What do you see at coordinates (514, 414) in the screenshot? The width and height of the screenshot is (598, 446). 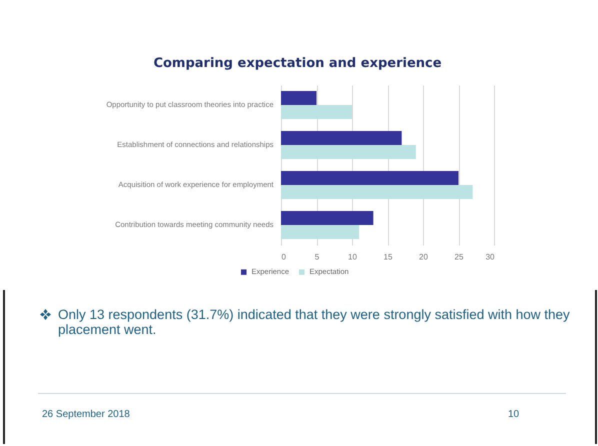 I see `text: 10` at bounding box center [514, 414].